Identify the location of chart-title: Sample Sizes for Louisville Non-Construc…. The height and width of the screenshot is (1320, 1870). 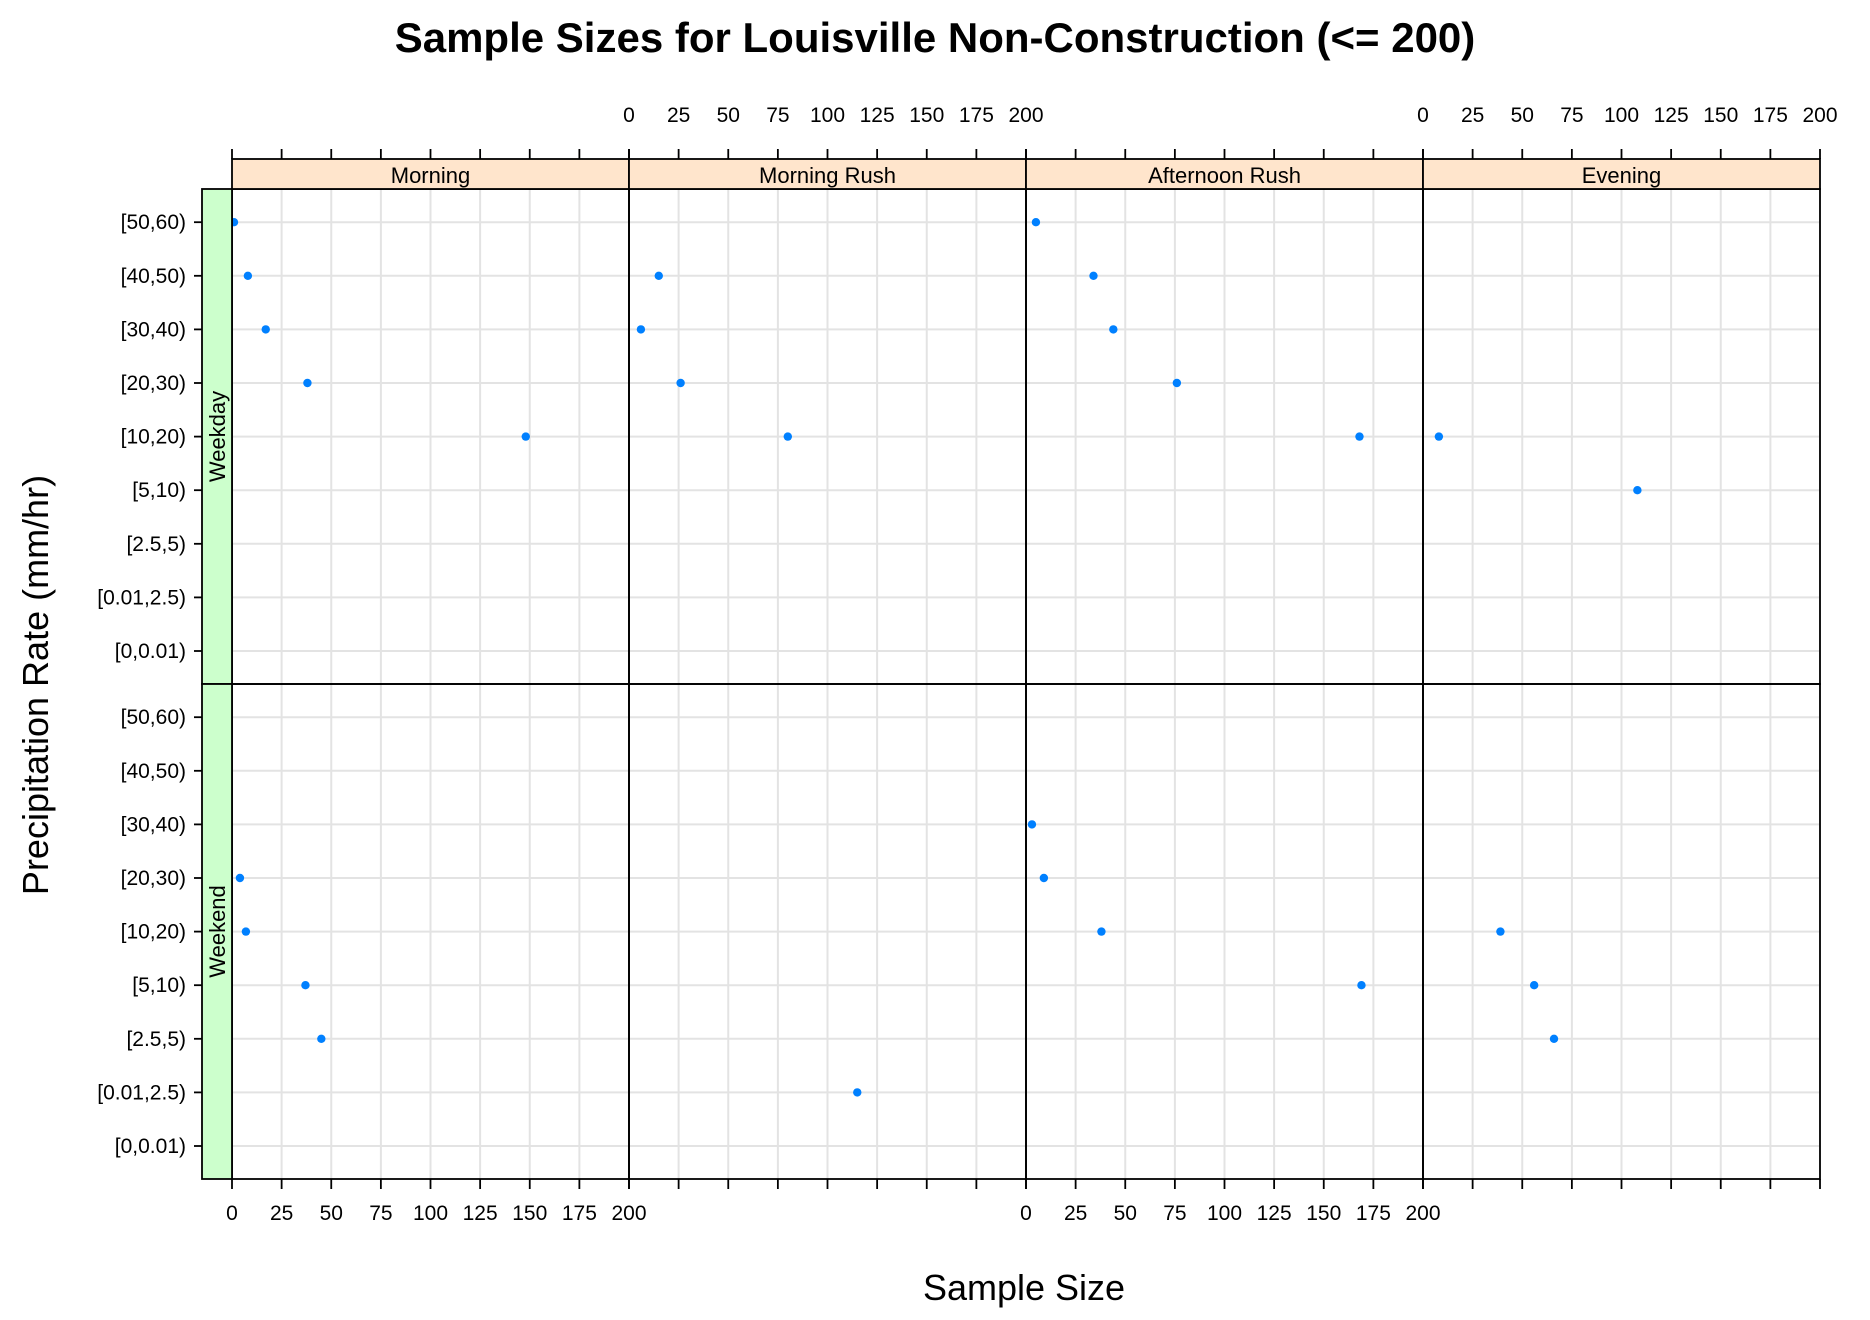
(935, 37).